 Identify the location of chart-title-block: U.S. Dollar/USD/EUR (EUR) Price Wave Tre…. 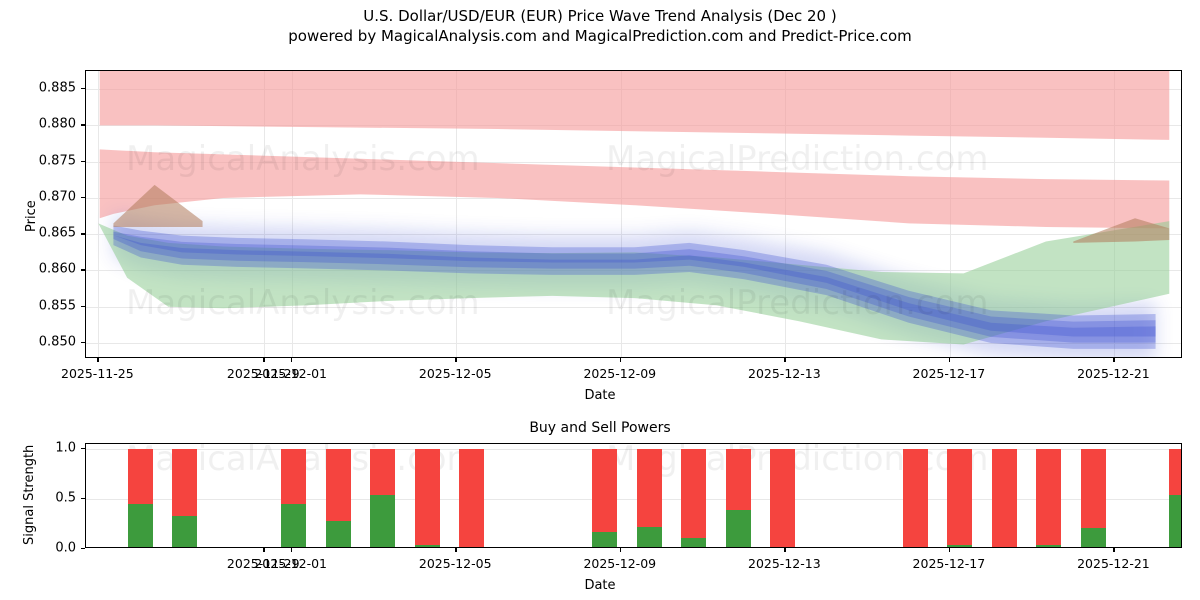
(600, 26).